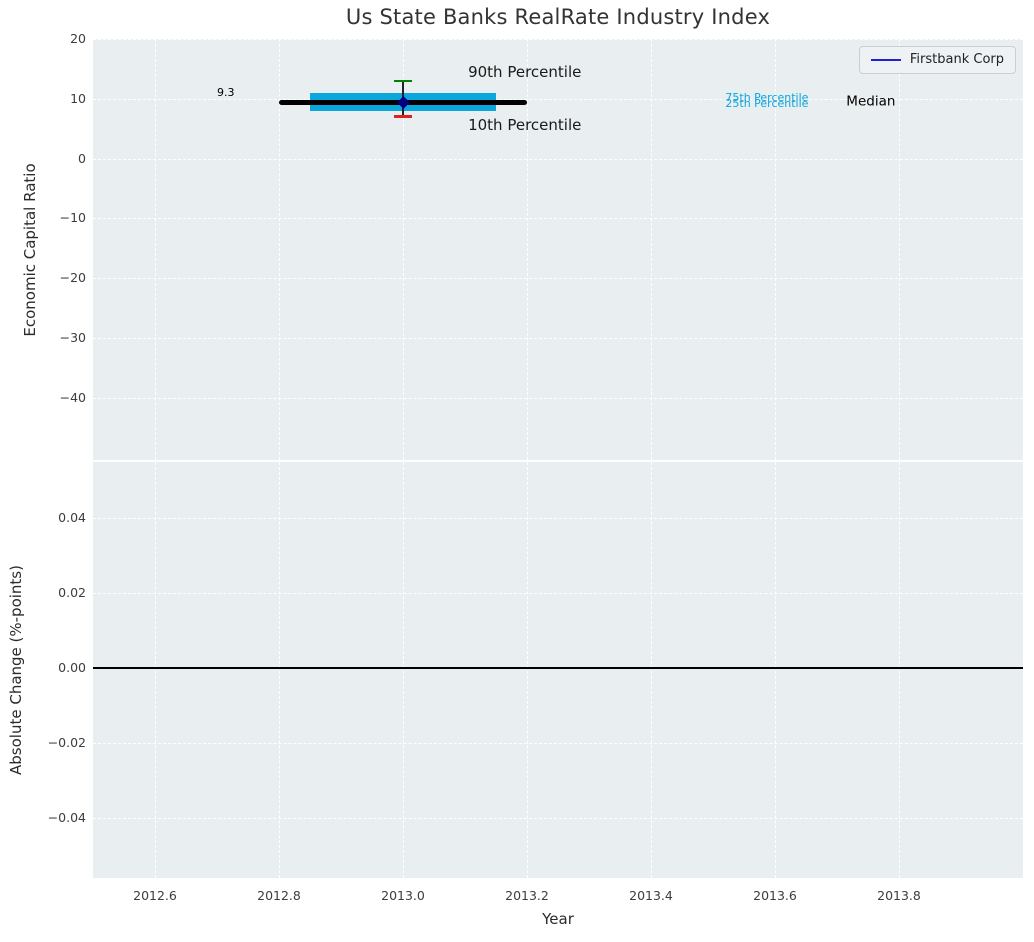  What do you see at coordinates (775, 895) in the screenshot?
I see `x-tick-label: 2013.6` at bounding box center [775, 895].